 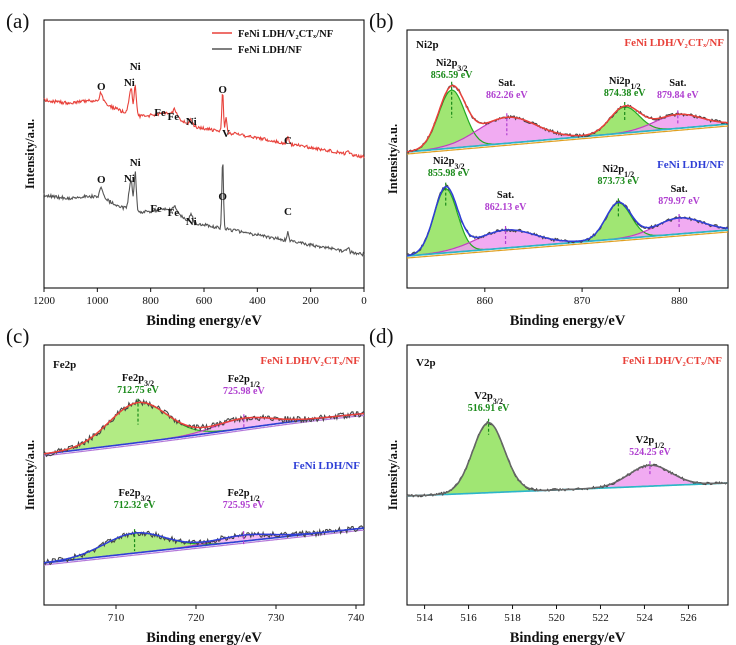 I want to click on x-tick-label: 520, so click(x=556, y=618).